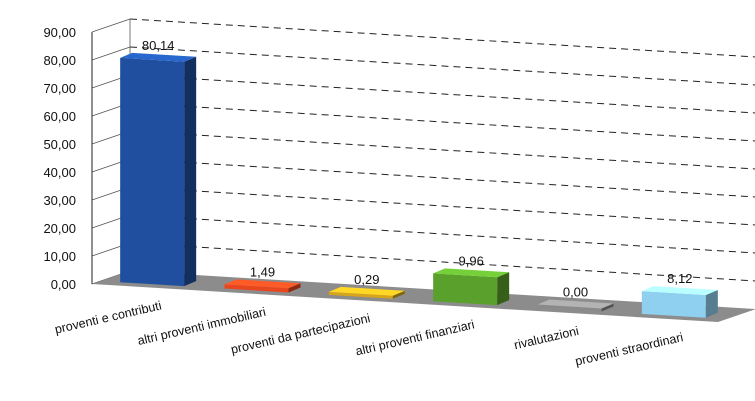 This screenshot has height=401, width=755. Describe the element at coordinates (59, 200) in the screenshot. I see `y-tick-label: 30,00` at that location.